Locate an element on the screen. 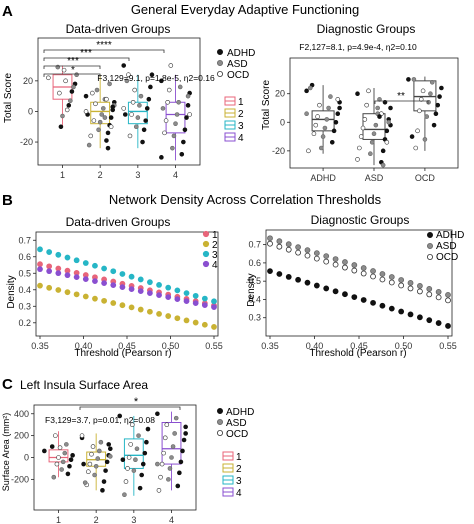 The width and height of the screenshot is (474, 524). legend-c-group3-label: 3 is located at coordinates (239, 481).